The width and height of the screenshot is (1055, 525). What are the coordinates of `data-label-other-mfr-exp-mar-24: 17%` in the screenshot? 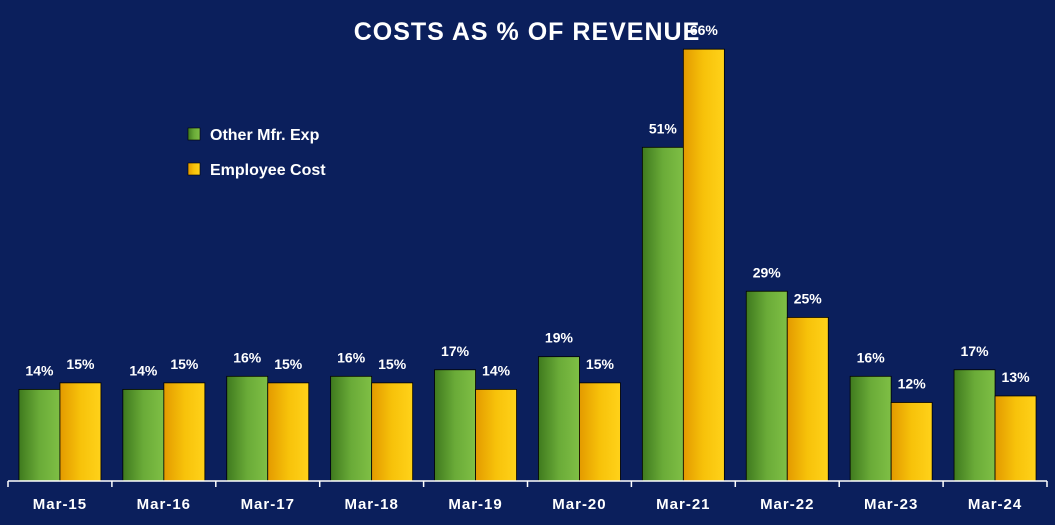 It's located at (975, 351).